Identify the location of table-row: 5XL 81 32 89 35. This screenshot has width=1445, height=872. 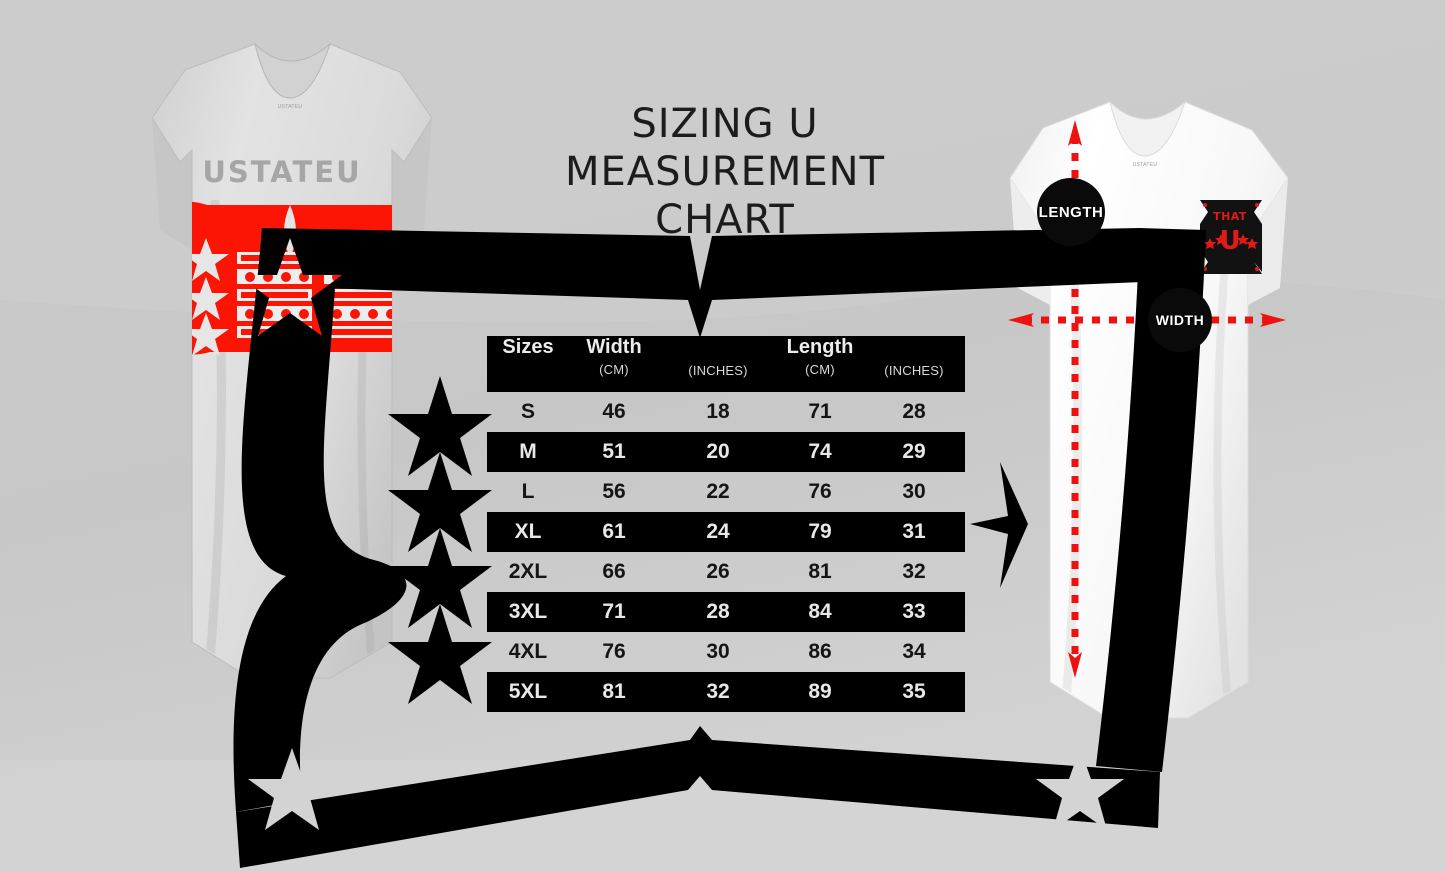
(726, 692).